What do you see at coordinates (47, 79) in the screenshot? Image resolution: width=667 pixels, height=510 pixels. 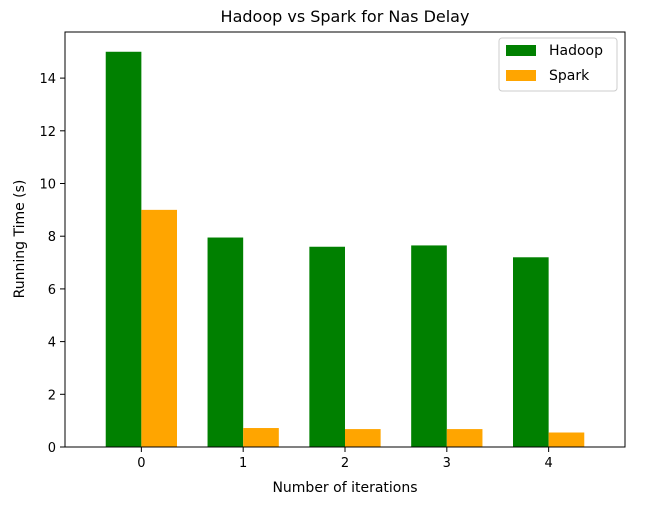 I see `y-tick-label: 14` at bounding box center [47, 79].